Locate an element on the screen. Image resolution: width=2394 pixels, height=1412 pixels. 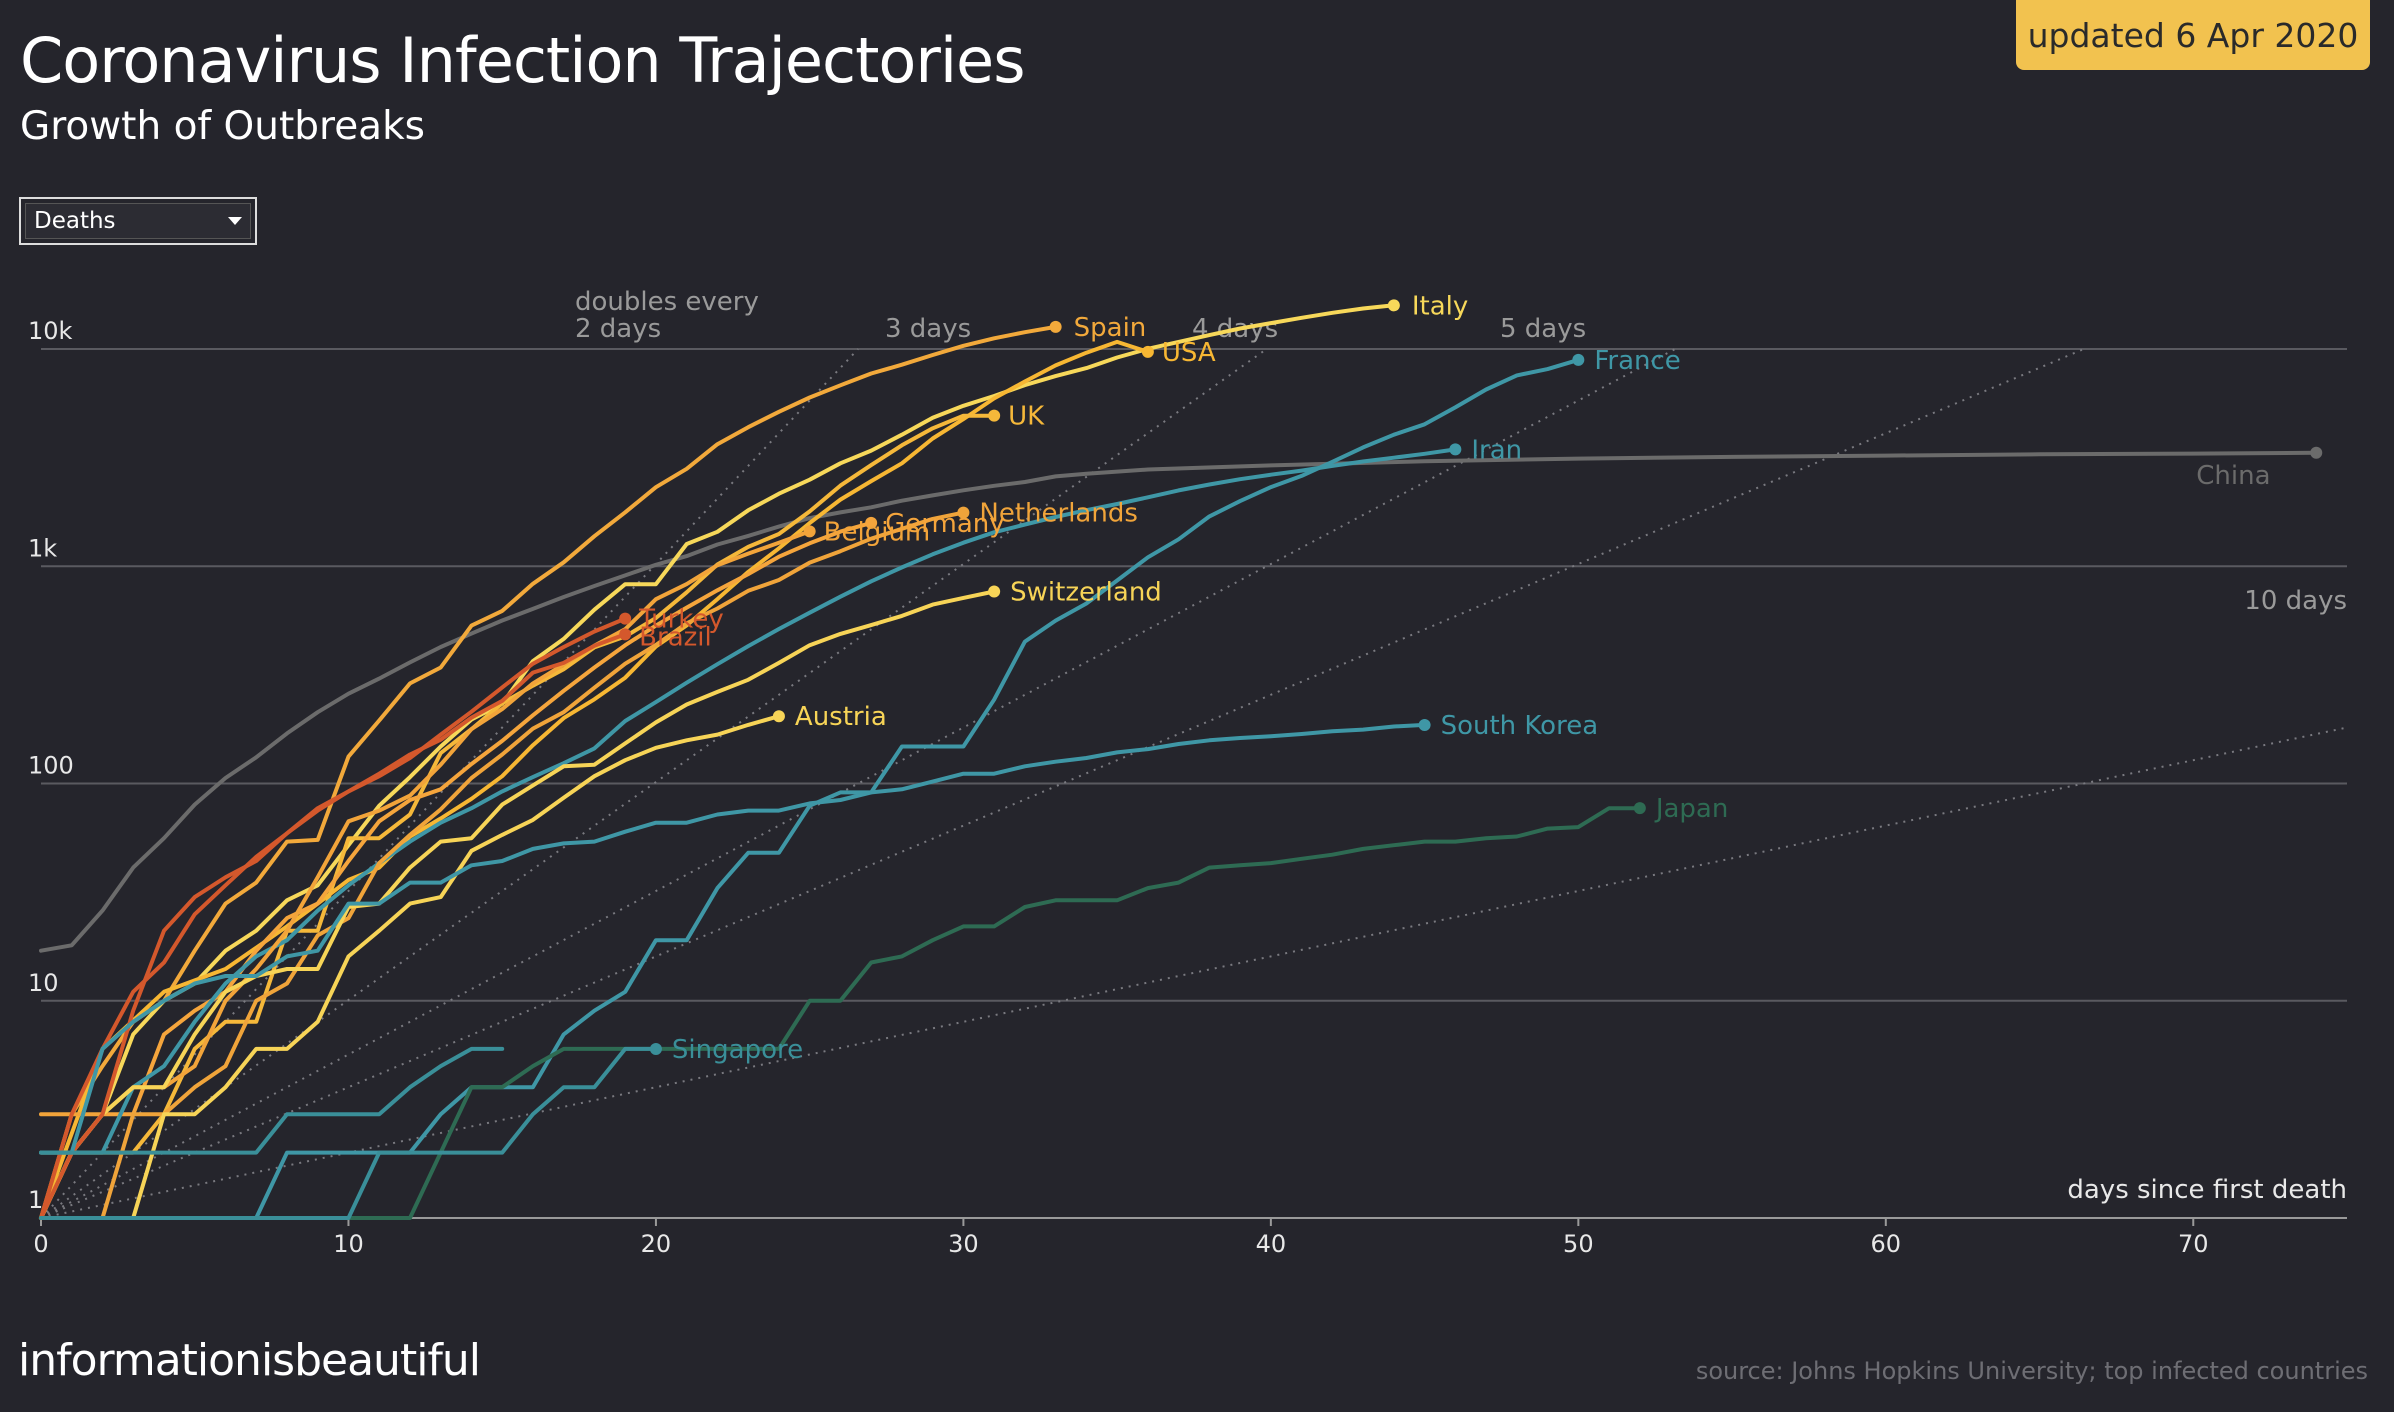
y-tick-label-1k: 1k is located at coordinates (42, 548).